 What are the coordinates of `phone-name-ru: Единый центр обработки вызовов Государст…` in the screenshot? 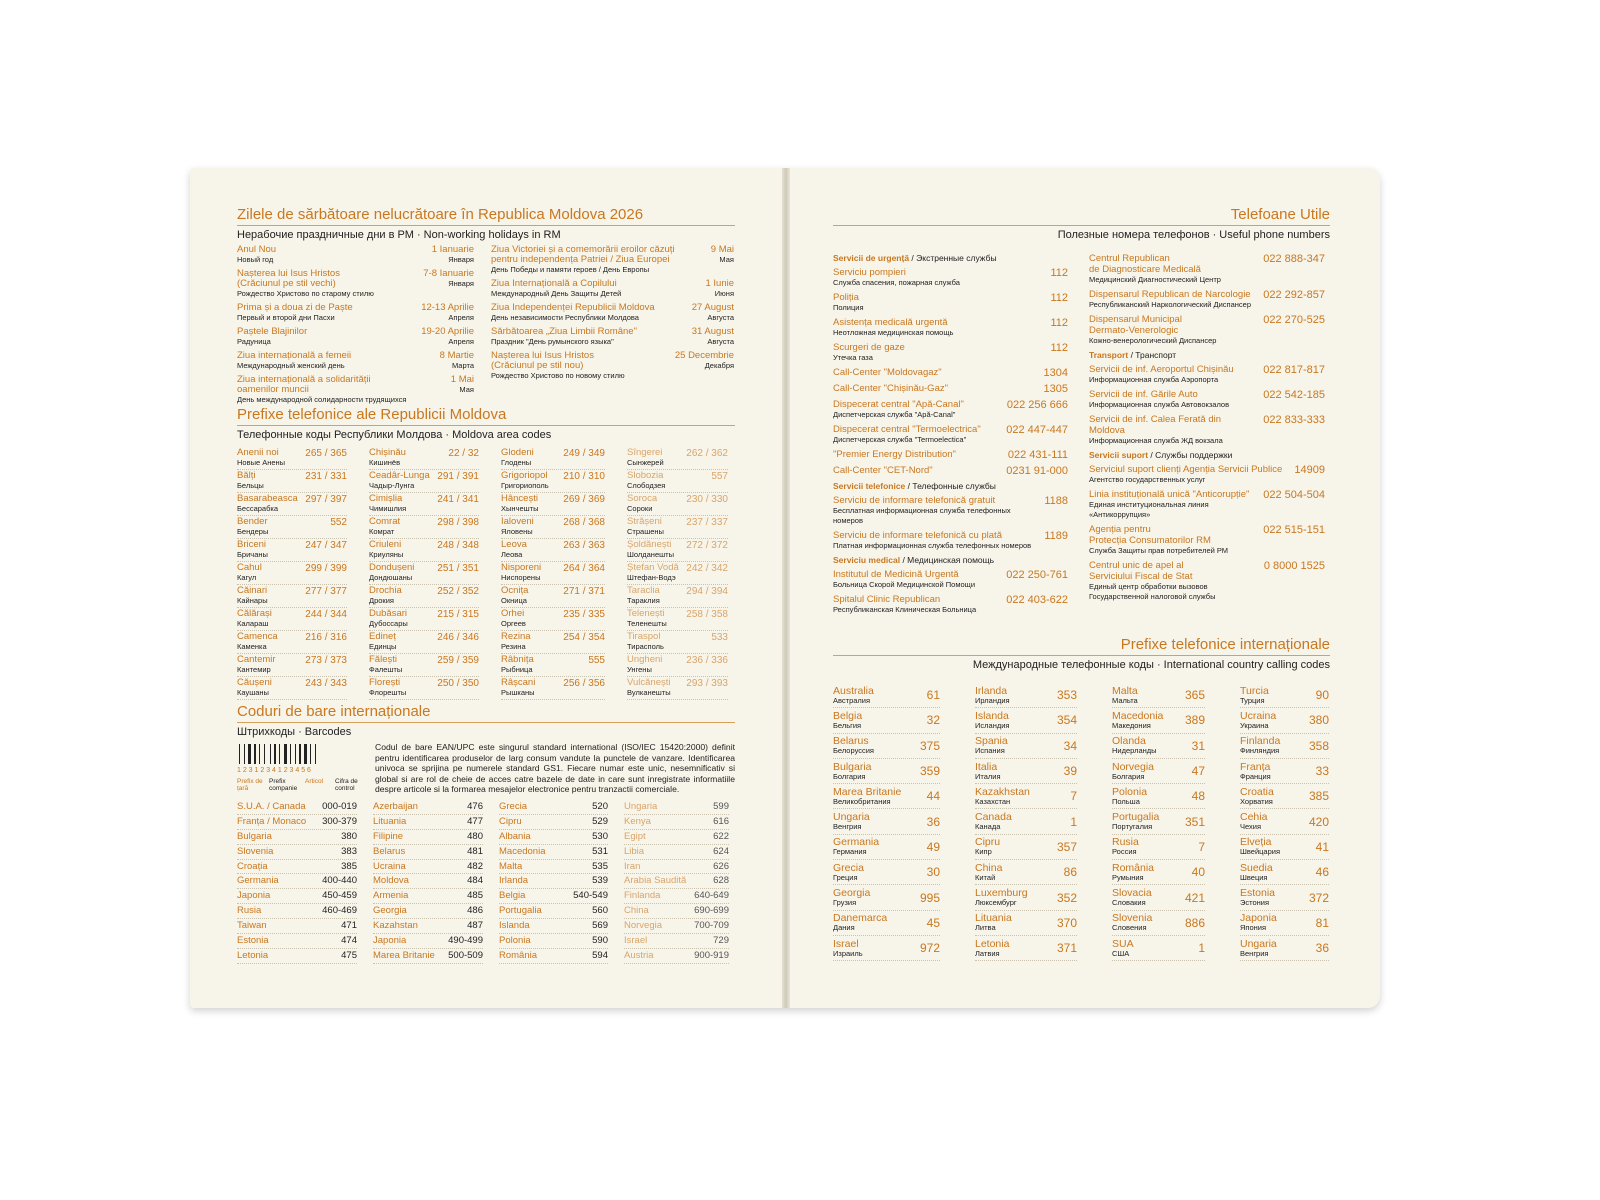 It's located at (1152, 591).